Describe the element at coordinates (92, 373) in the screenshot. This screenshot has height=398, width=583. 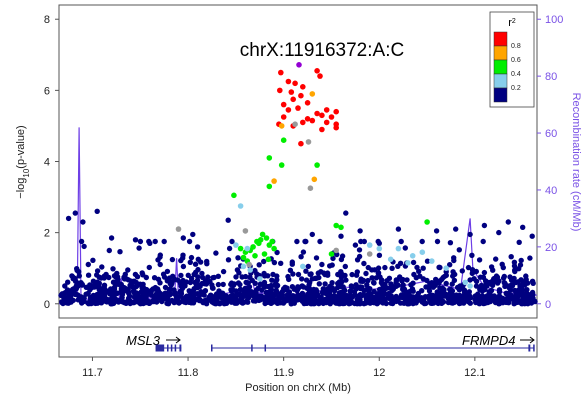
I see `x-tick-label: 11.7` at that location.